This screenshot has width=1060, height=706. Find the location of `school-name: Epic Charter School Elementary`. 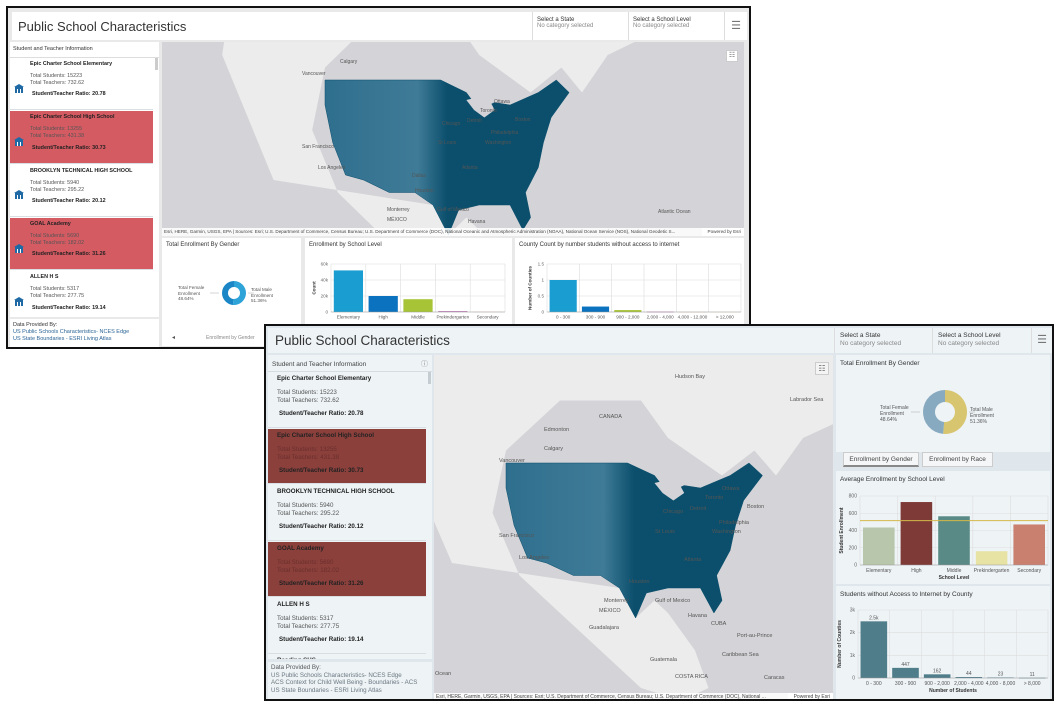

school-name: Epic Charter School Elementary is located at coordinates (71, 64).